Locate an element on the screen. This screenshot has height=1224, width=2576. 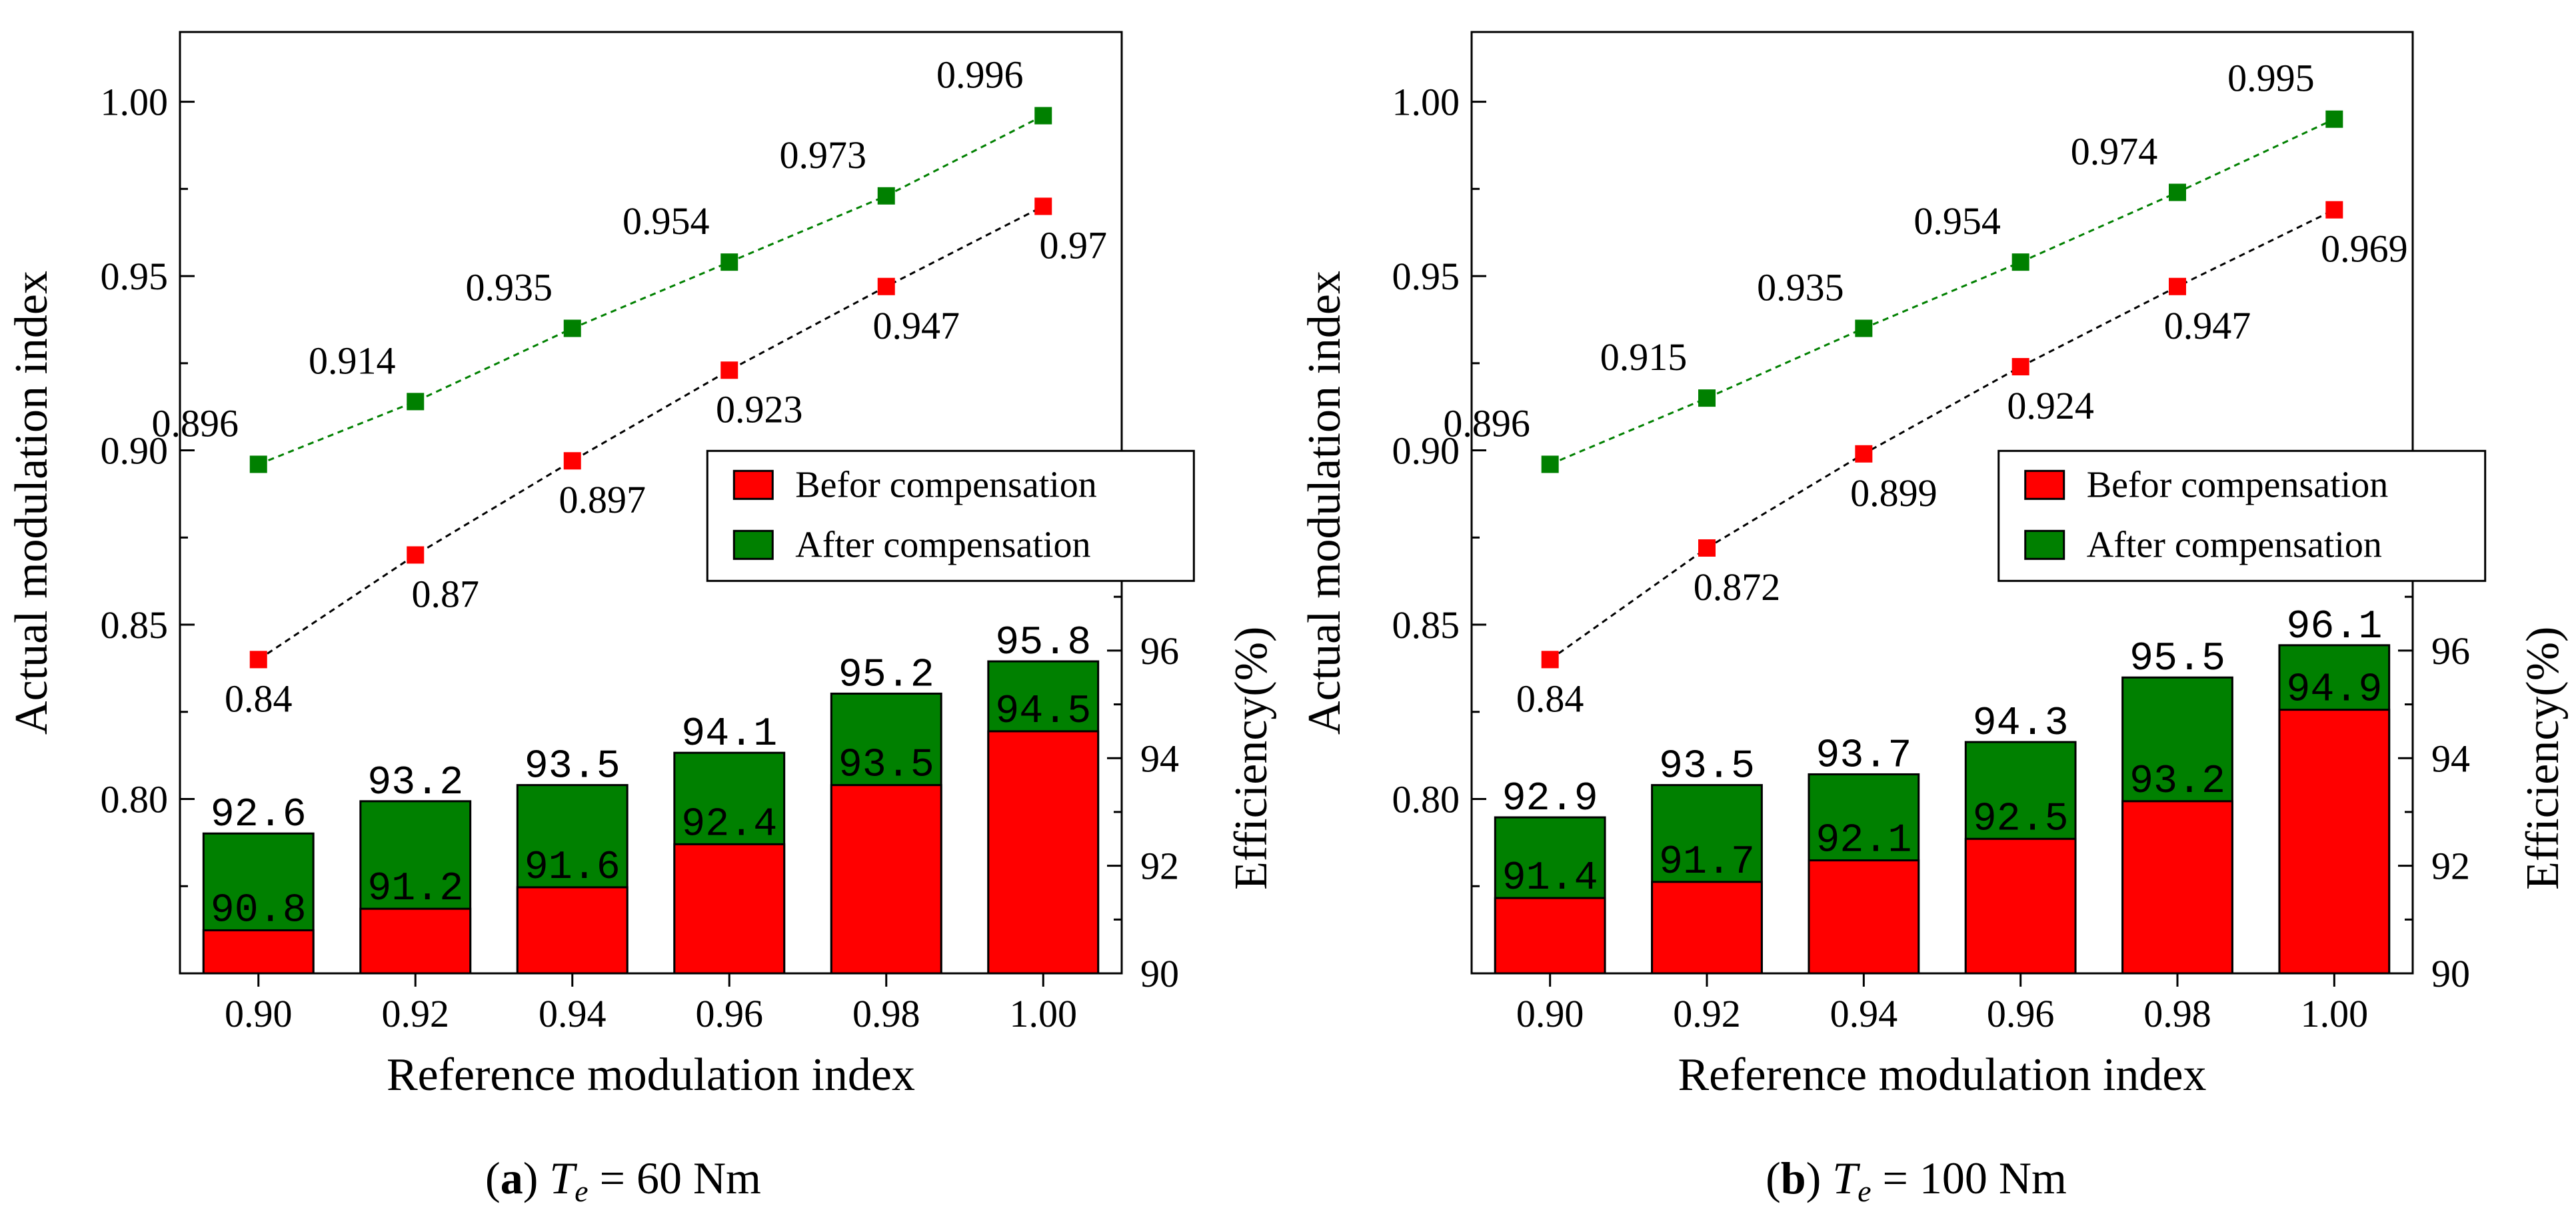
y-left-tick-label: 0.80 is located at coordinates (135, 799).